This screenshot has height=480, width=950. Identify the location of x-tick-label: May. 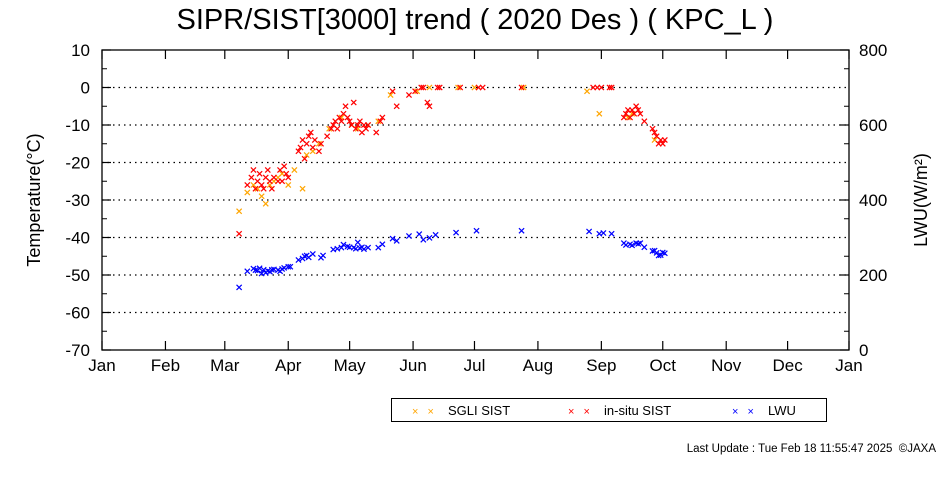
(350, 365).